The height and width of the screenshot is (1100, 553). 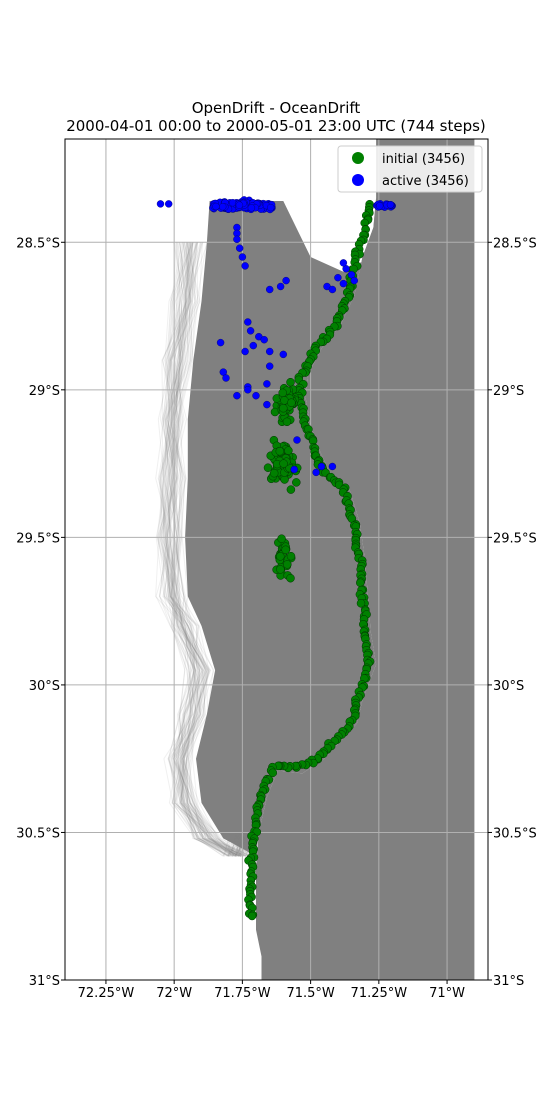 I want to click on y-tick-label-right: 29.5°S, so click(x=515, y=538).